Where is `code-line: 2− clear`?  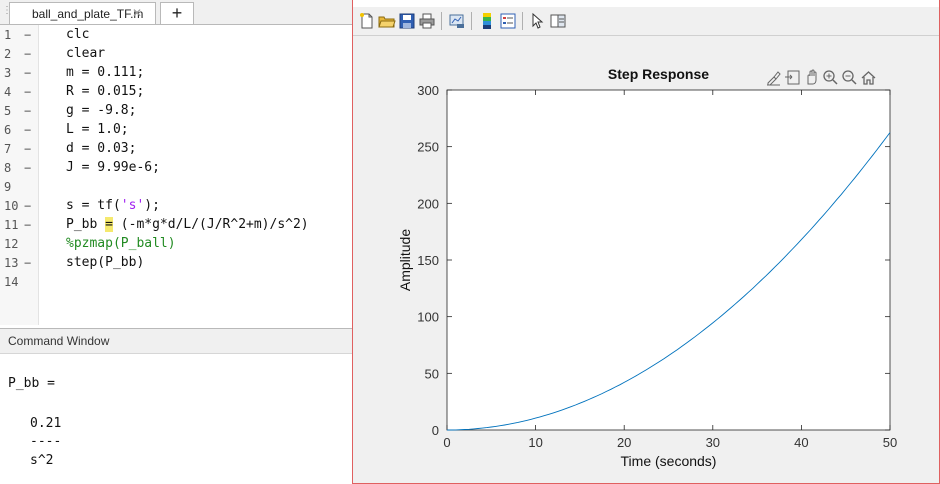 code-line: 2− clear is located at coordinates (176, 55).